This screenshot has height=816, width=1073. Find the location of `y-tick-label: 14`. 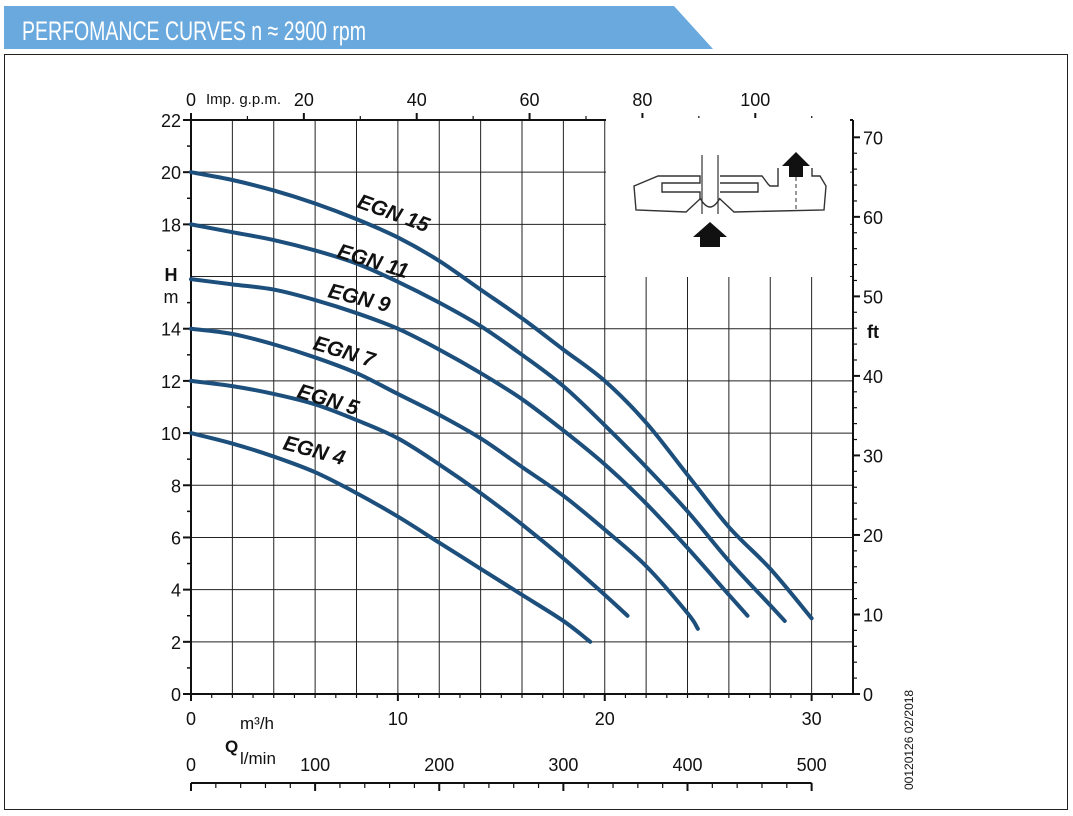

y-tick-label: 14 is located at coordinates (171, 330).